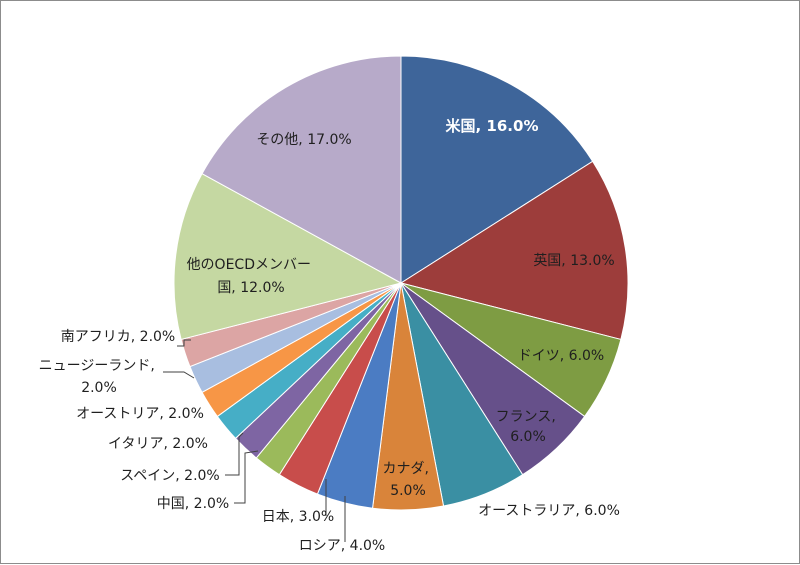 This screenshot has width=800, height=565. Describe the element at coordinates (250, 288) in the screenshot. I see `label-other-oecd-value: 国, 12.0%` at that location.